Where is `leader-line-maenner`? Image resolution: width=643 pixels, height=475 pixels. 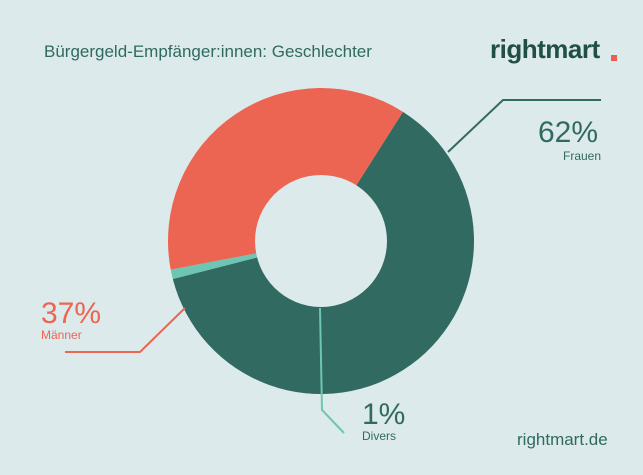 leader-line-maenner is located at coordinates (125, 330).